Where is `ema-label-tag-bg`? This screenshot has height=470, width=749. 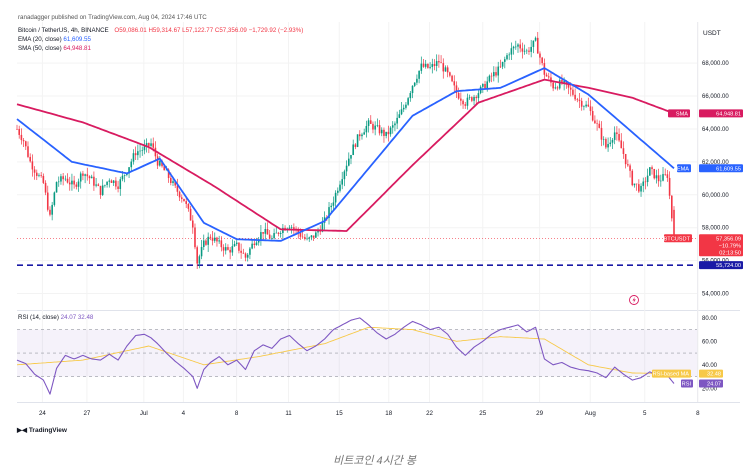
ema-label-tag-bg is located at coordinates (684, 168).